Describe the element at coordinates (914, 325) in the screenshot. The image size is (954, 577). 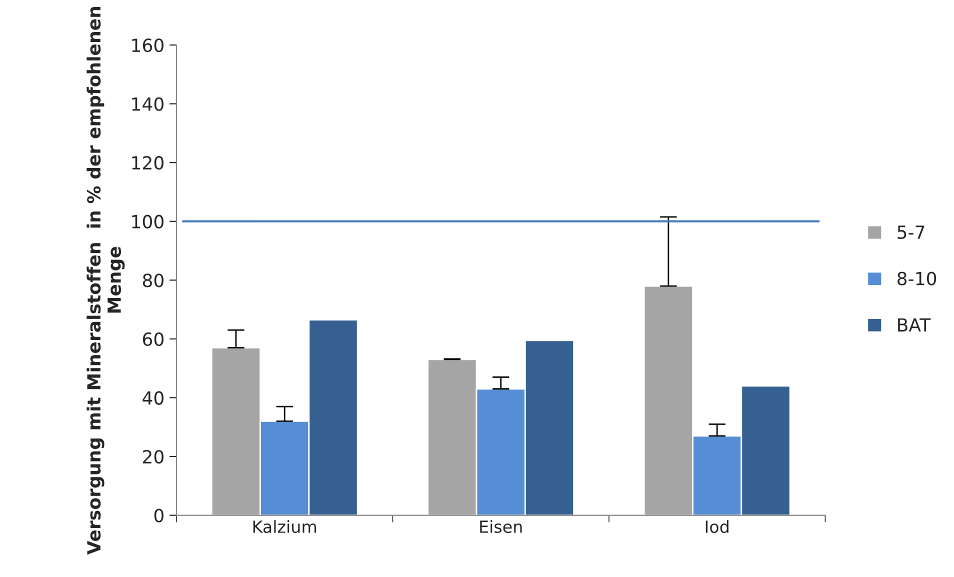
I see `legend-label: BAT` at that location.